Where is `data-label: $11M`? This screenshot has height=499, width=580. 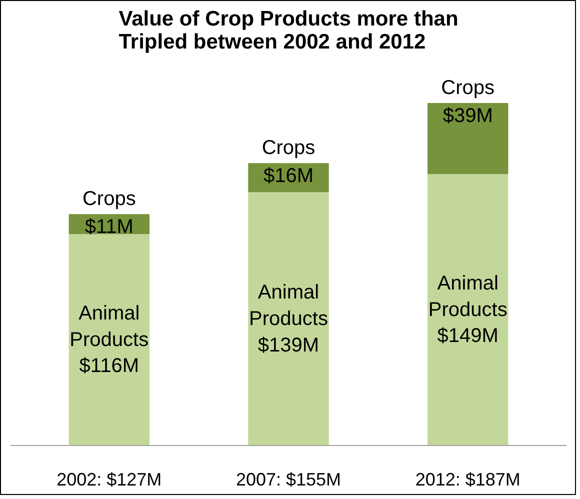
data-label: $11M is located at coordinates (109, 227).